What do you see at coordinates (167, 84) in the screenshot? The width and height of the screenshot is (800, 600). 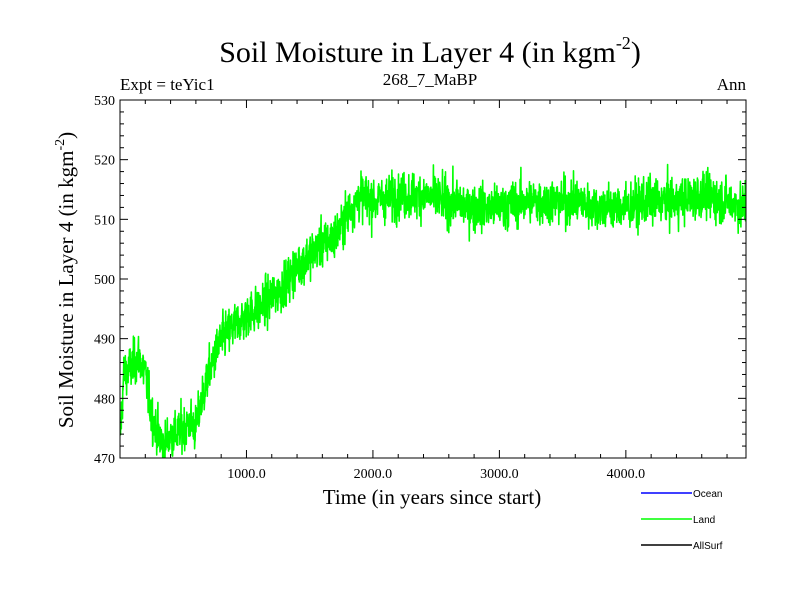 I see `experiment-label: Expt = teYic1` at bounding box center [167, 84].